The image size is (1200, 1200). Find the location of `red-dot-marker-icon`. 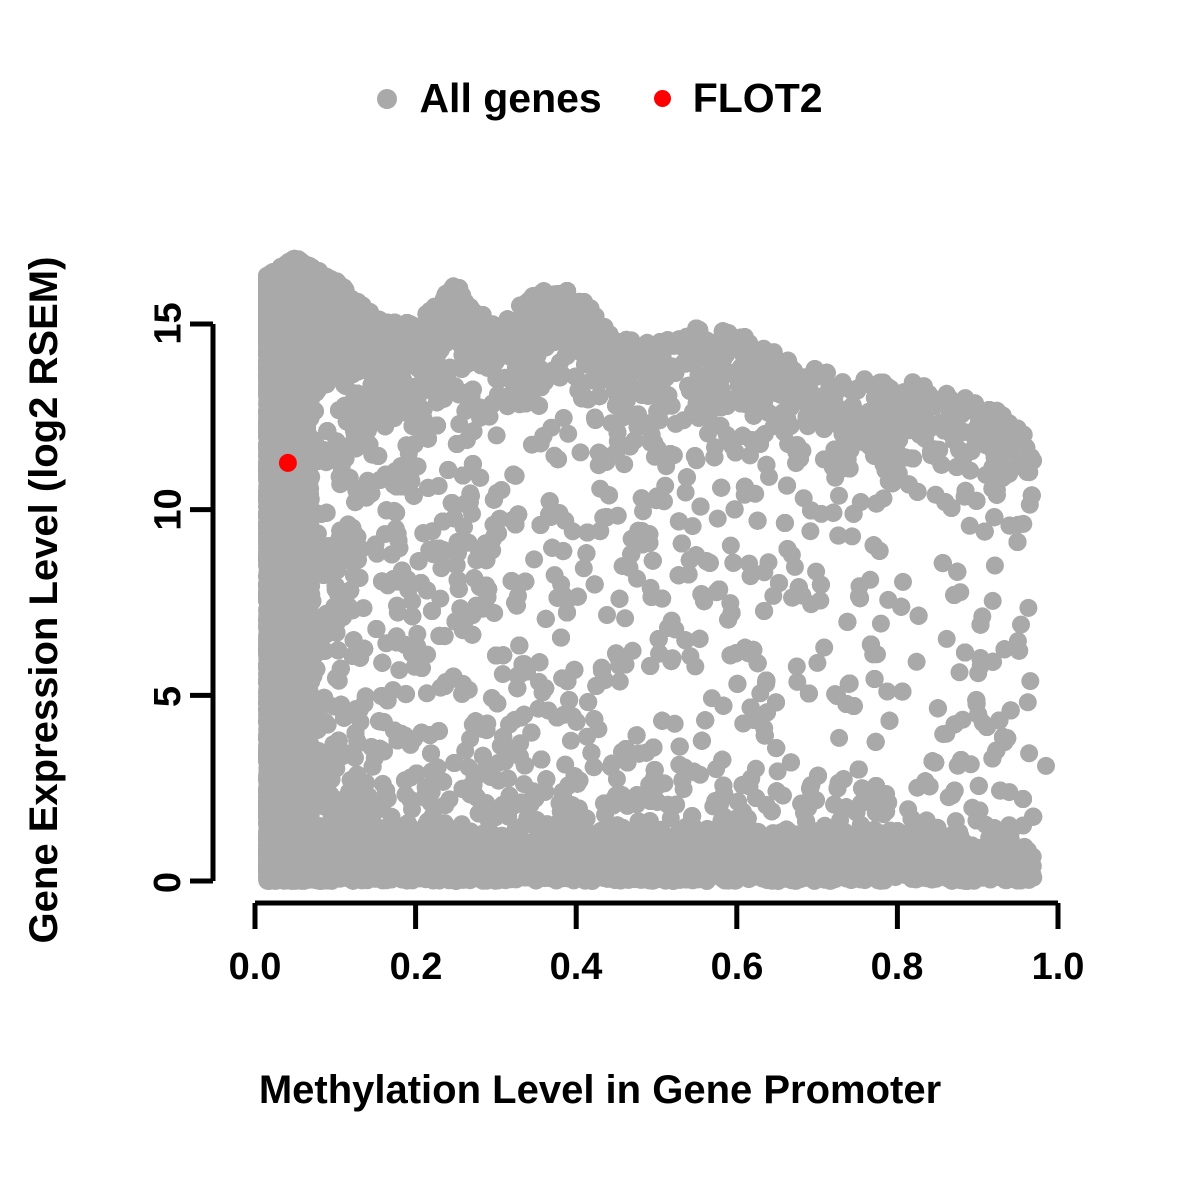

red-dot-marker-icon is located at coordinates (662, 98).